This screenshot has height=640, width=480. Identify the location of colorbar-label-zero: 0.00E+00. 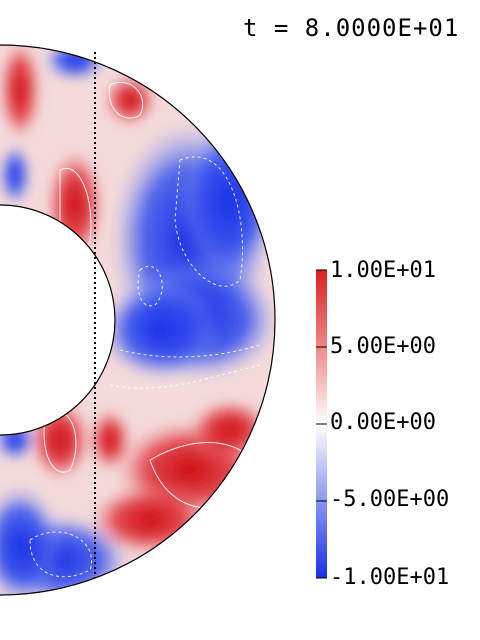
(383, 422).